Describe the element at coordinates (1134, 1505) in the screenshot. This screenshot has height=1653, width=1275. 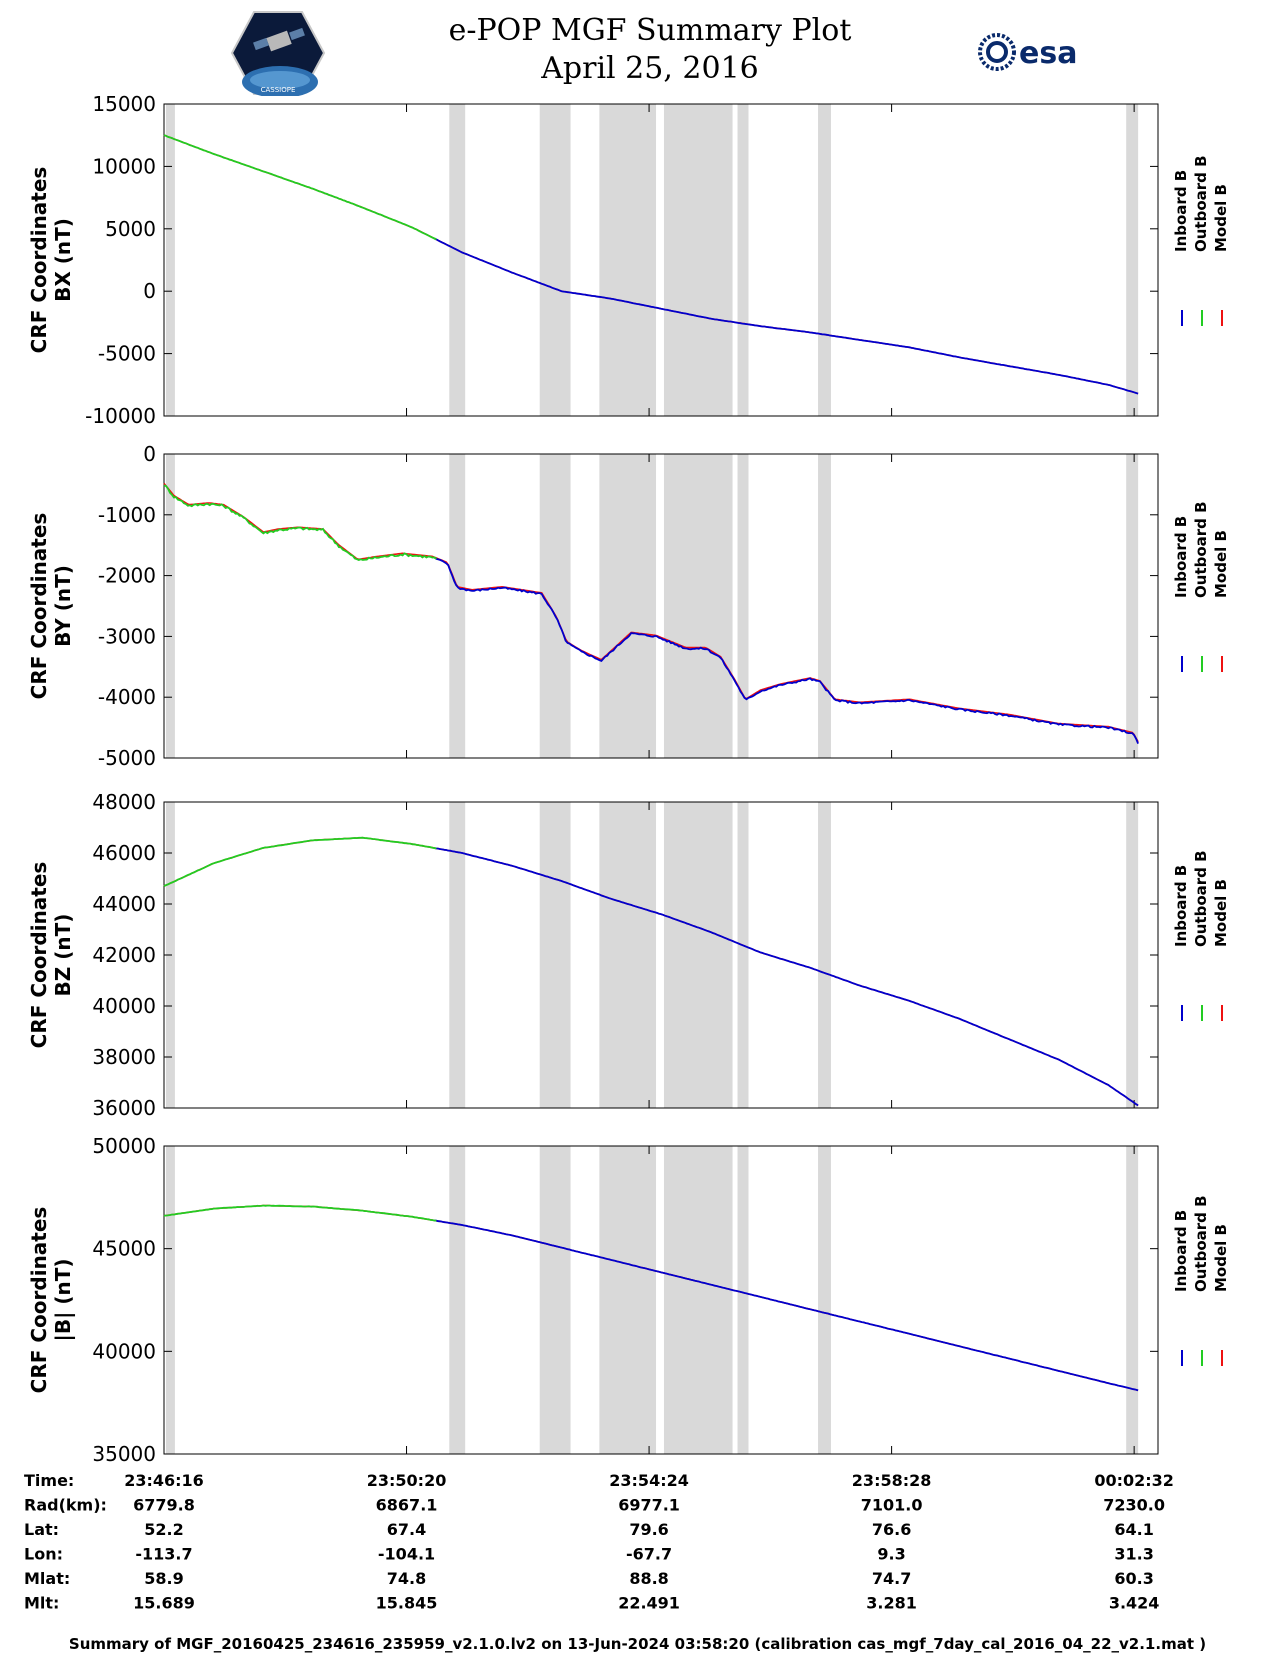
I see `ephemeris-cell: 7230.0` at that location.